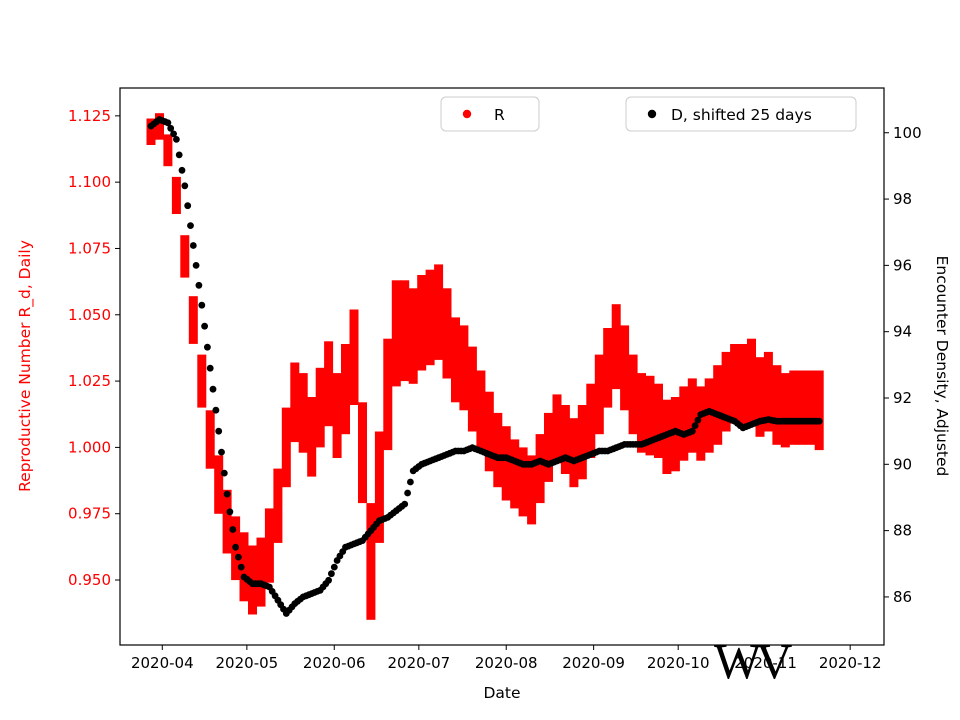 This screenshot has width=960, height=720. Describe the element at coordinates (89, 116) in the screenshot. I see `left-tick-label: 1.125` at that location.